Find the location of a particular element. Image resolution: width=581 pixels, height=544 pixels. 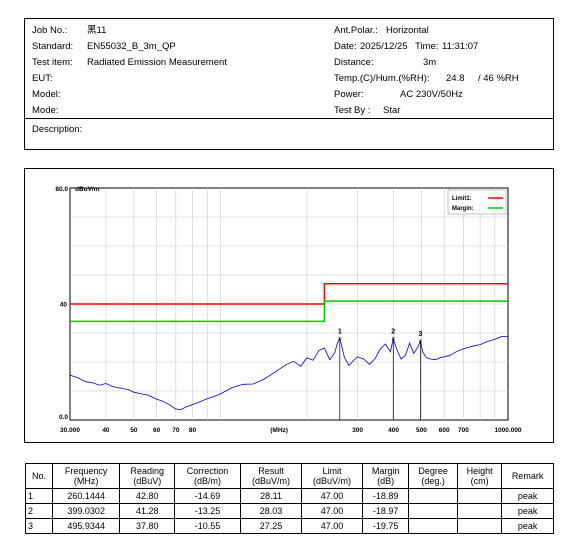

table-row: 1 260.1444 42.80 -14.69 28.11 47.00 -18.89 peak is located at coordinates (289, 496).